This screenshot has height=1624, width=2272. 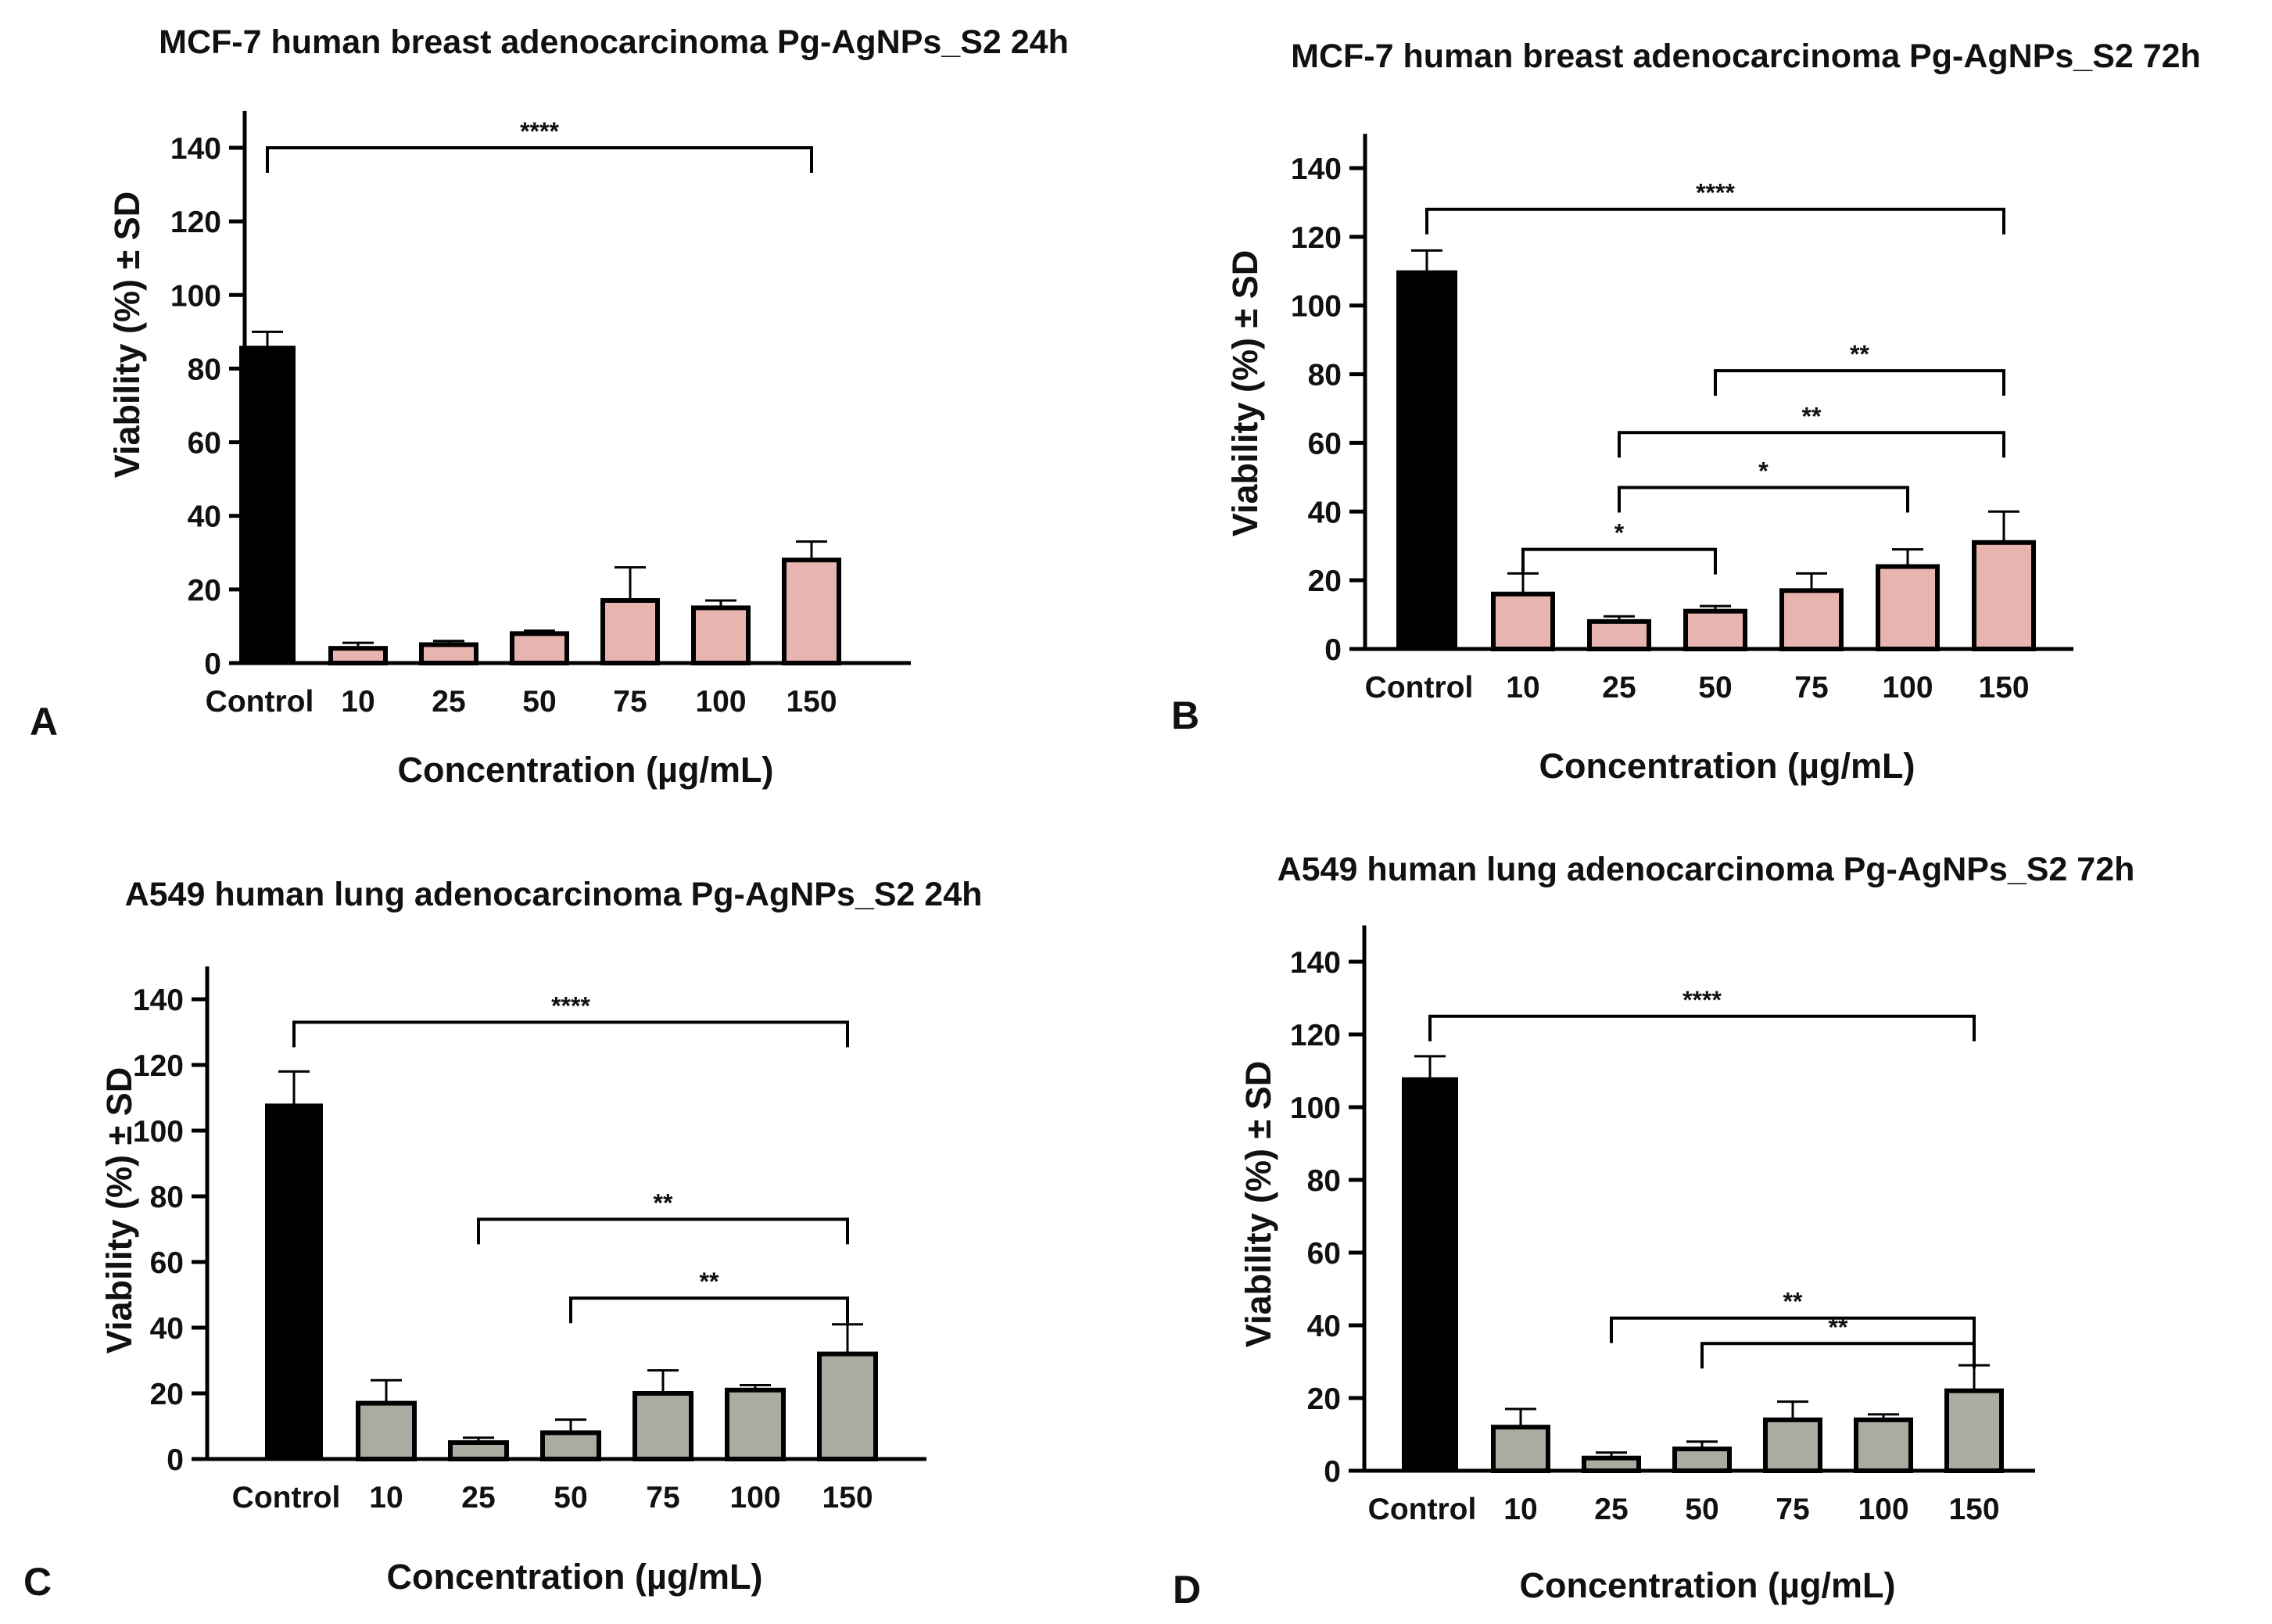 What do you see at coordinates (1245, 393) in the screenshot?
I see `y-axis-title: Viability (%) ± SD` at bounding box center [1245, 393].